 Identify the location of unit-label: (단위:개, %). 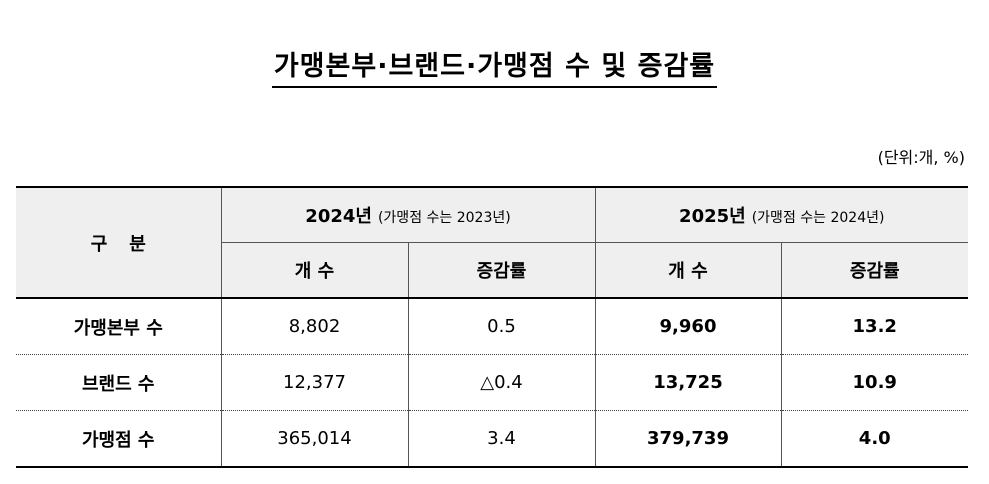
(921, 157).